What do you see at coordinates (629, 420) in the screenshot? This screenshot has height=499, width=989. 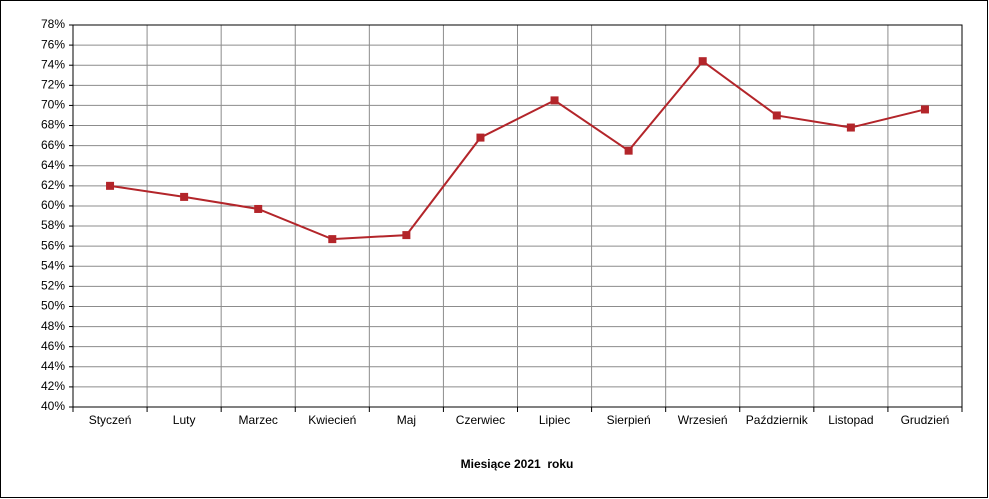 I see `x-tick-label: Sierpień` at bounding box center [629, 420].